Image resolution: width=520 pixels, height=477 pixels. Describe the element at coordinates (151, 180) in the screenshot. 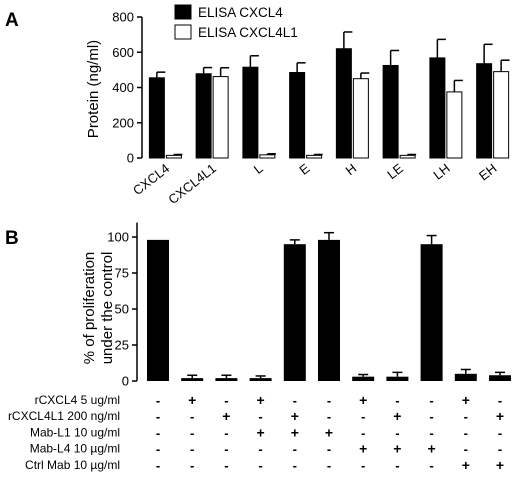

I see `panel-a-x-tick-label: CXCL4` at that location.